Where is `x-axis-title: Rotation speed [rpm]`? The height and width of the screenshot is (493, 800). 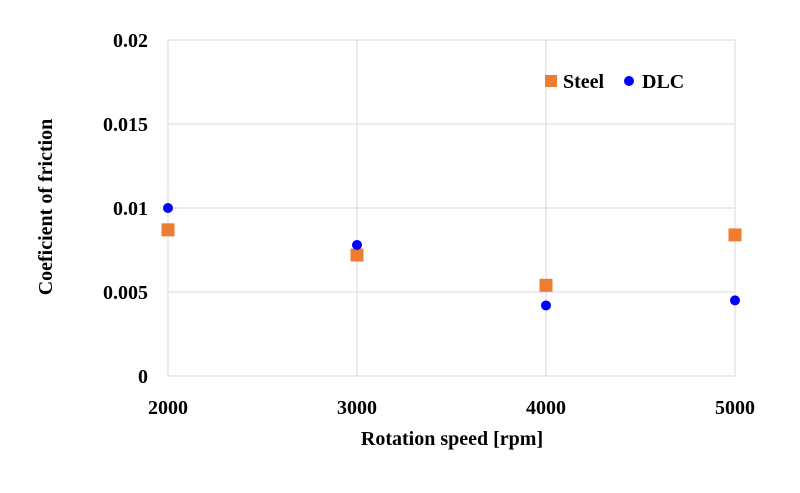
x-axis-title: Rotation speed [rpm] is located at coordinates (452, 439).